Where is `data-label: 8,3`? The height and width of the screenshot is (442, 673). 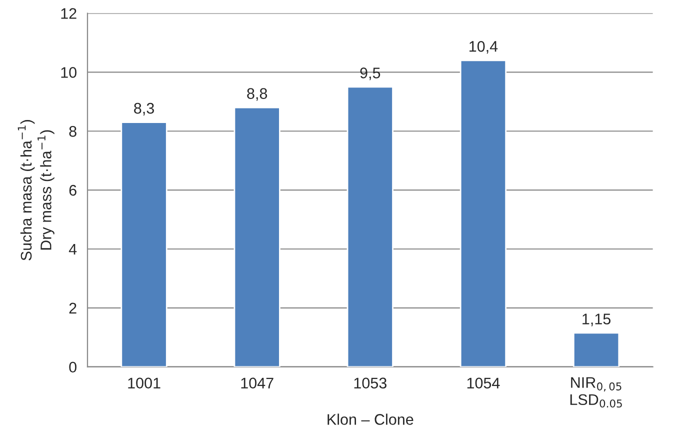
data-label: 8,3 is located at coordinates (144, 109).